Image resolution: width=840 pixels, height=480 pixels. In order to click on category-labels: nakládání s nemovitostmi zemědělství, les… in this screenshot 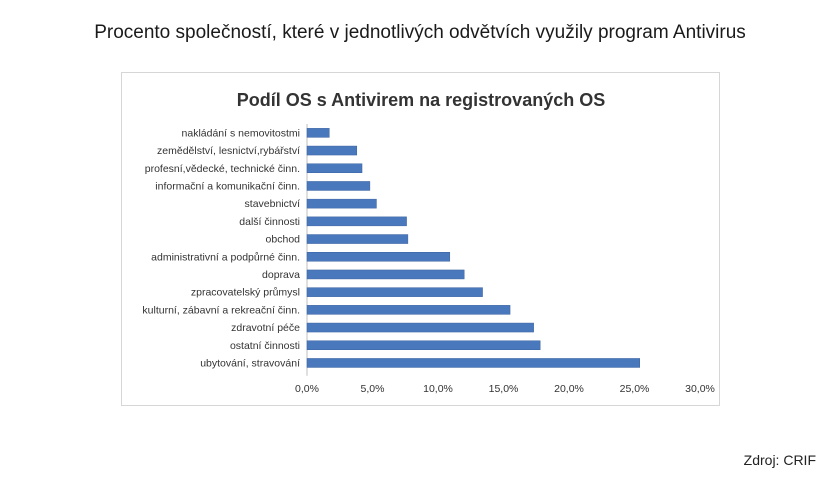, I will do `click(221, 248)`.